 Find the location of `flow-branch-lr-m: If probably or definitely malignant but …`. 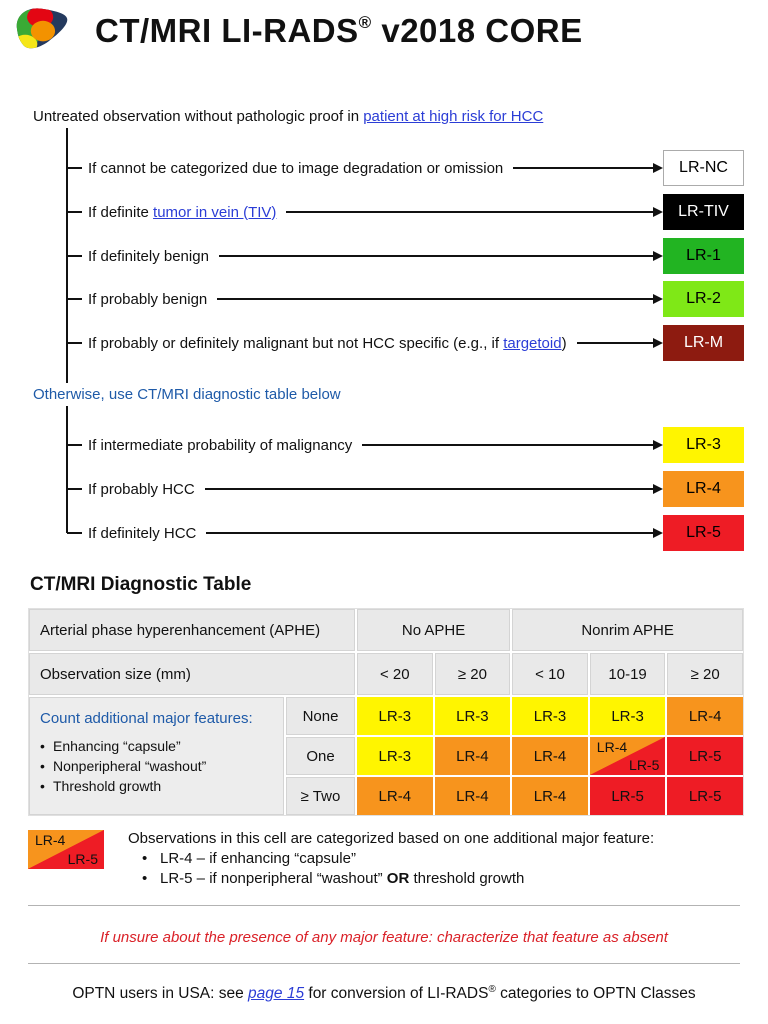

flow-branch-lr-m: If probably or definitely malignant but … is located at coordinates (405, 343).